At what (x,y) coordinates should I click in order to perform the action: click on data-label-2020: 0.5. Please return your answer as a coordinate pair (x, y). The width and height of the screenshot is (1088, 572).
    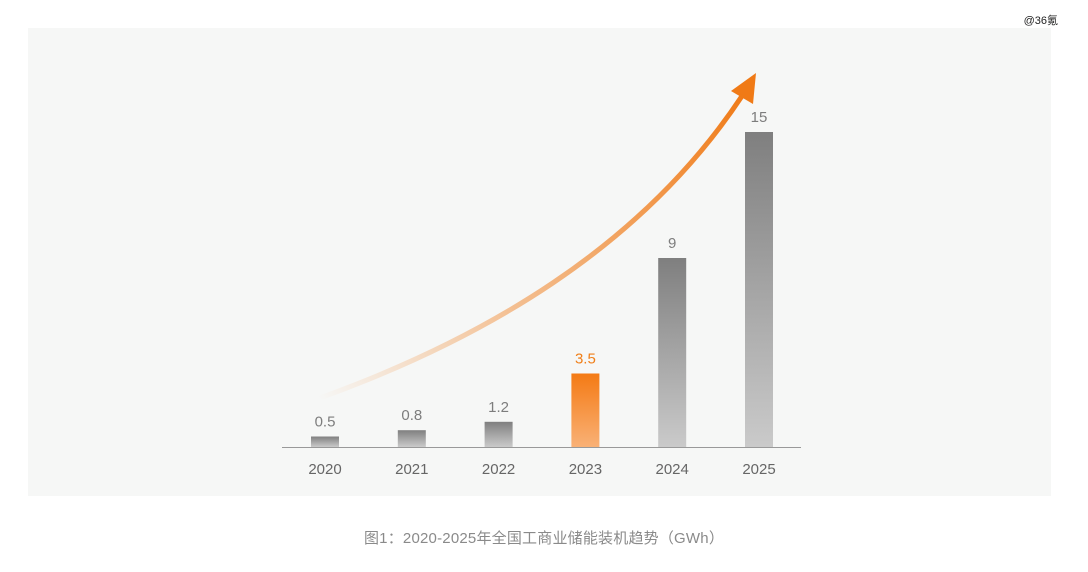
    Looking at the image, I should click on (325, 422).